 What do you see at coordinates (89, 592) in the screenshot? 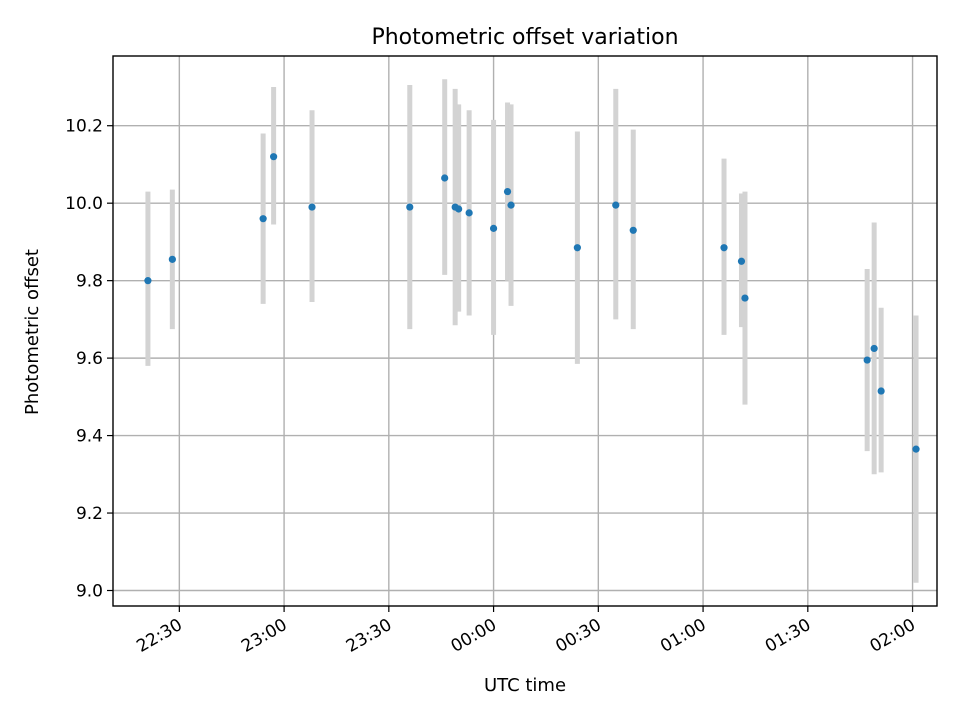
I see `y-tick-label: 9.0` at bounding box center [89, 592].